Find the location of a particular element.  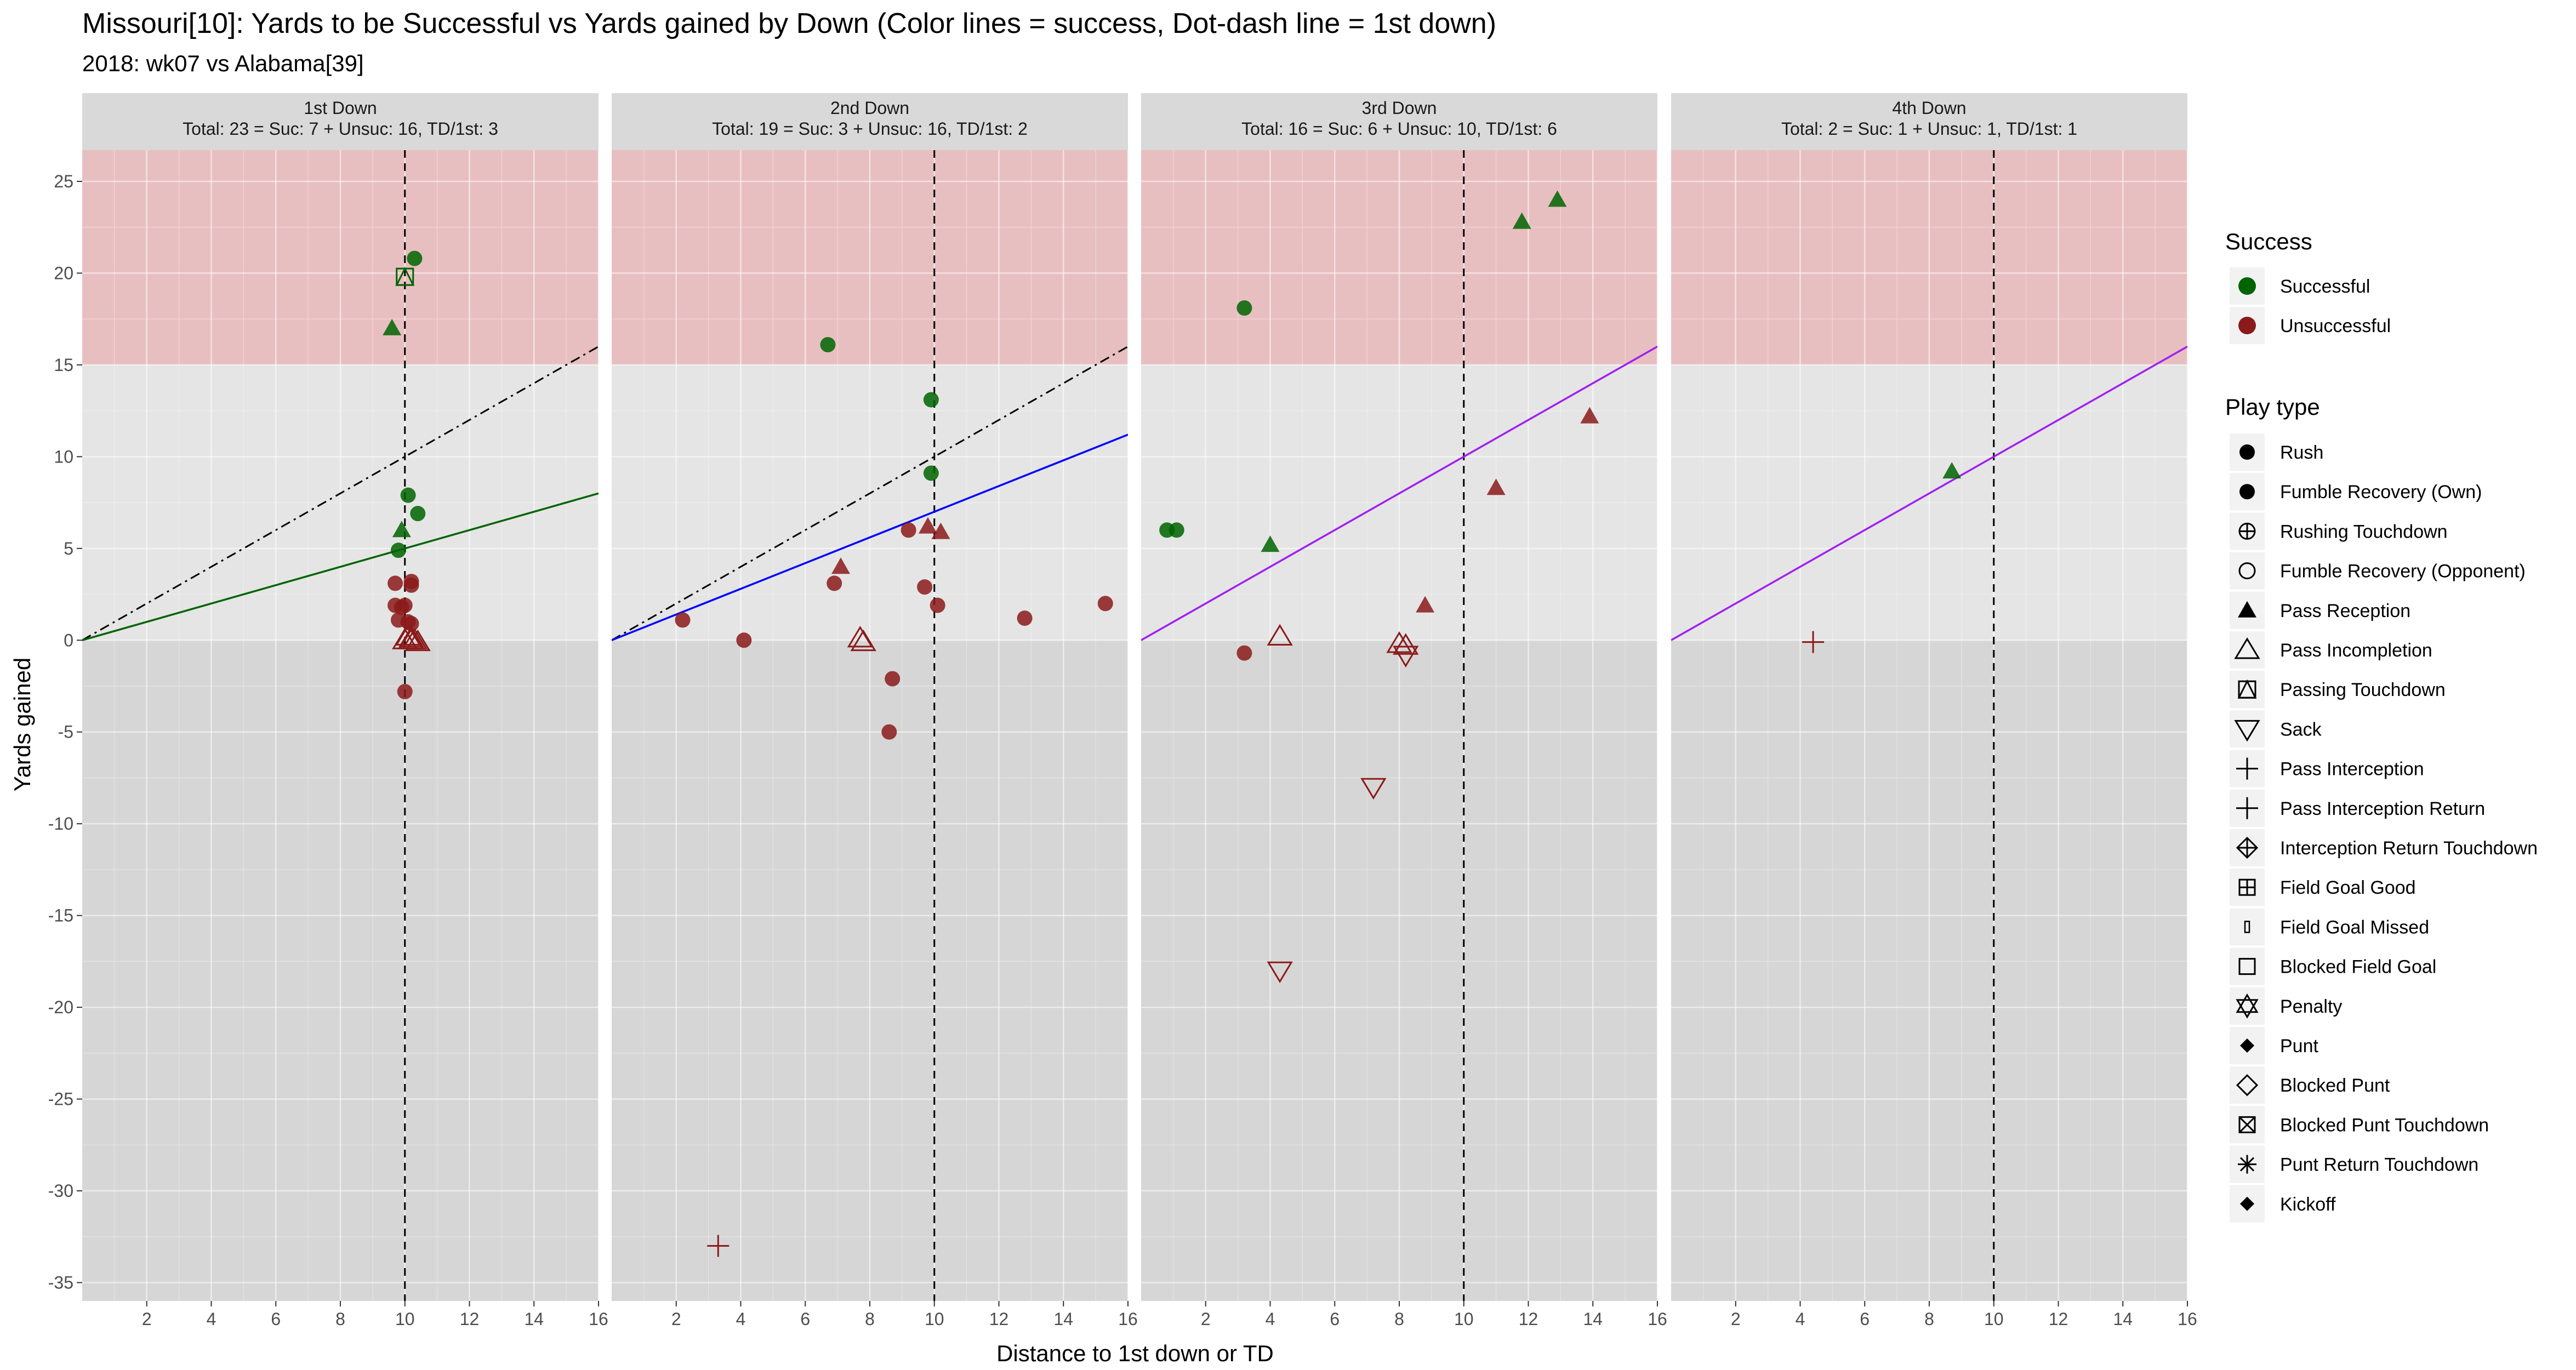

y-tick-label: 0 is located at coordinates (68, 640).